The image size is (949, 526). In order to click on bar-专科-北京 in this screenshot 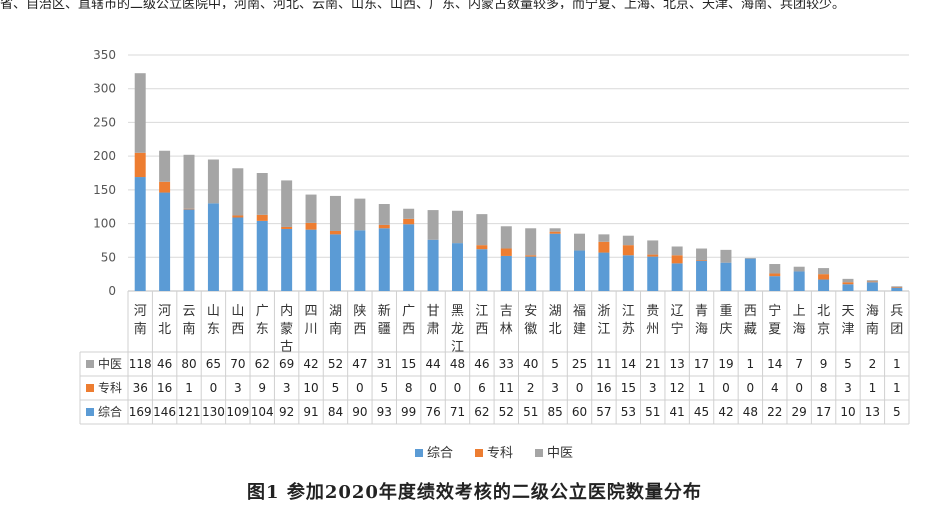, I will do `click(824, 277)`.